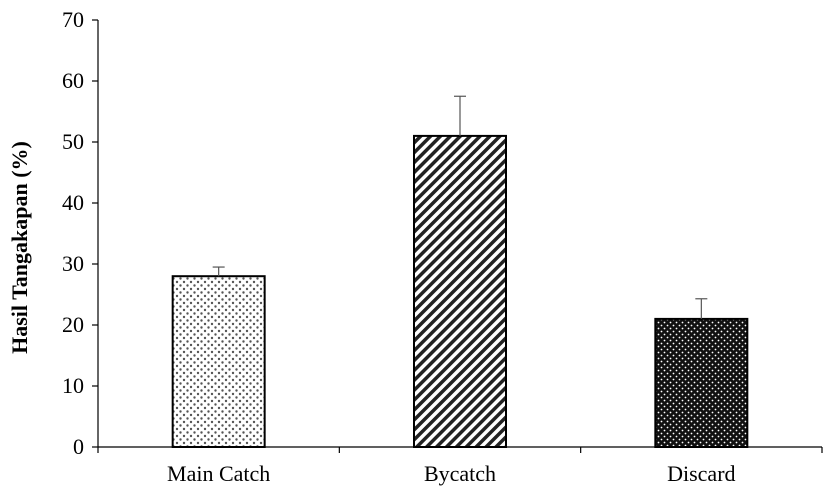 The width and height of the screenshot is (826, 493). Describe the element at coordinates (80, 233) in the screenshot. I see `y-axis: 0 10 20 30 40 50 60 70` at that location.